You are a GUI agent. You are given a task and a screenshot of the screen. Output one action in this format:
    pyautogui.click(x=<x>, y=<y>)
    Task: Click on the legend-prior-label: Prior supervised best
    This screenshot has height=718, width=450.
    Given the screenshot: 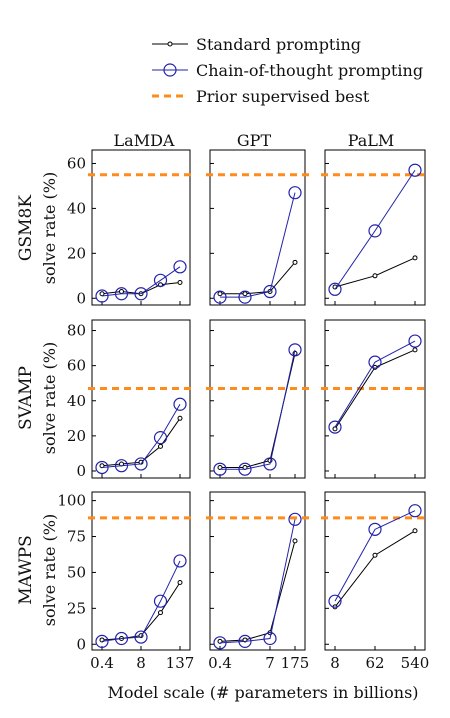 What is the action you would take?
    pyautogui.click(x=283, y=96)
    